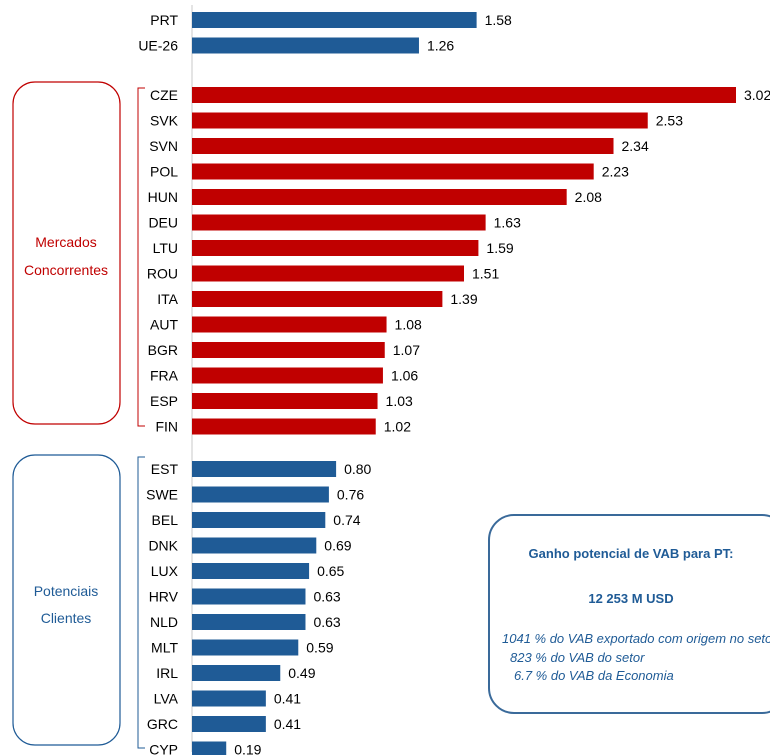 Image resolution: width=770 pixels, height=755 pixels. Describe the element at coordinates (251, 571) in the screenshot. I see `bar-lux` at that location.